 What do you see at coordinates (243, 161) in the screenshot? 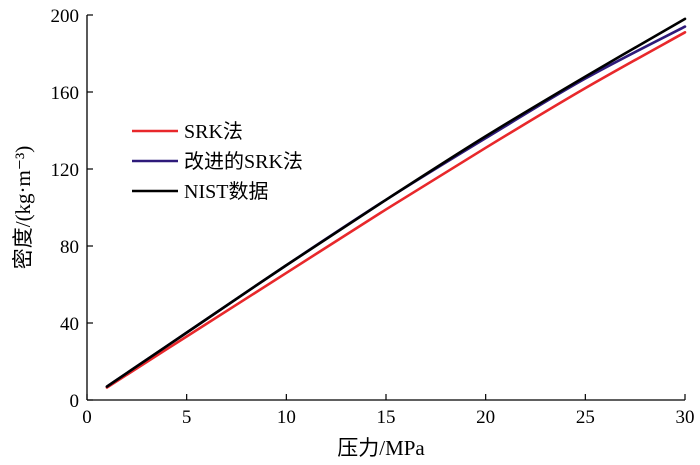
I see `legend-label-1: 改进的SRK法` at bounding box center [243, 161].